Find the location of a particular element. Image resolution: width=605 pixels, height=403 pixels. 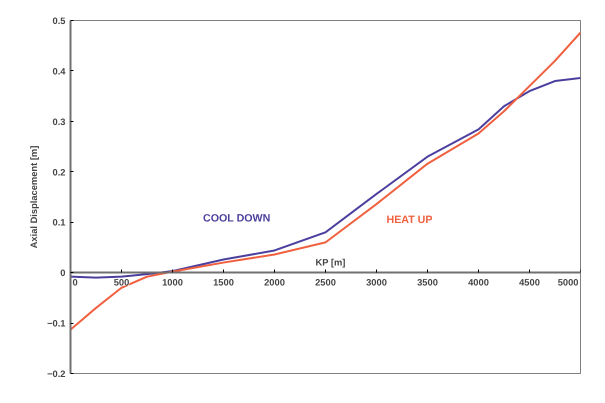

y-tick-label: 0.2 is located at coordinates (59, 172).